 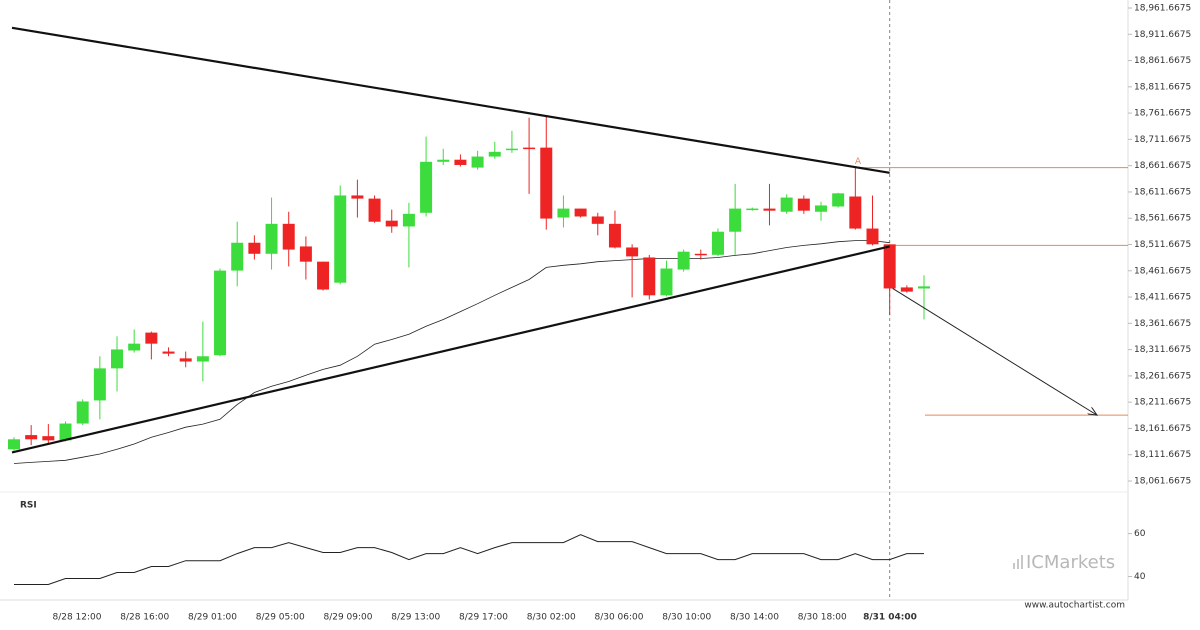 What do you see at coordinates (415, 618) in the screenshot?
I see `x-tick-label: 8/29 13:00` at bounding box center [415, 618].